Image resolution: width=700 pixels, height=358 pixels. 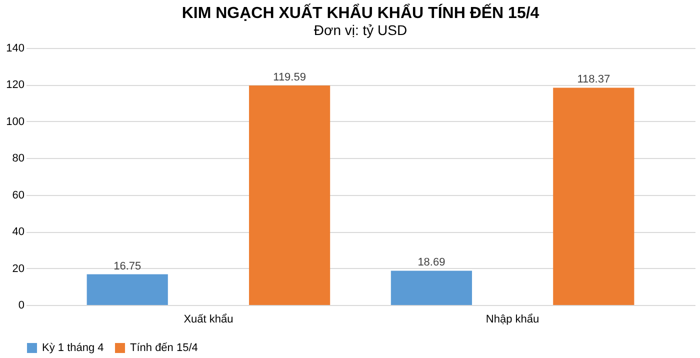 What do you see at coordinates (15, 85) in the screenshot?
I see `y-tick-label: 120` at bounding box center [15, 85].